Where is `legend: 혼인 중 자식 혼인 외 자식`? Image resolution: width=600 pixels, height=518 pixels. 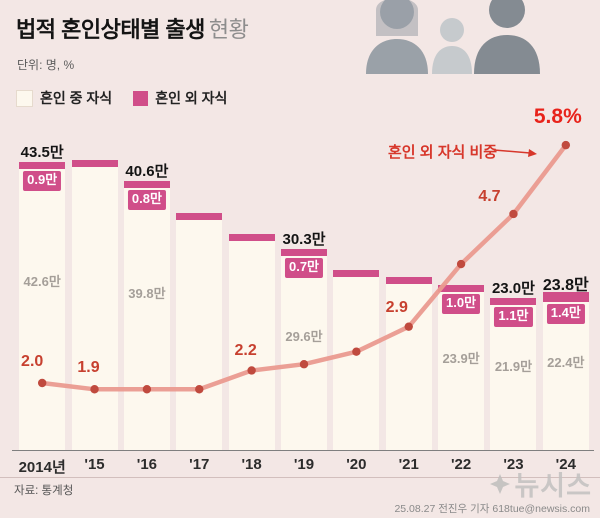 legend: 혼인 중 자식 혼인 외 자식 is located at coordinates (121, 98).